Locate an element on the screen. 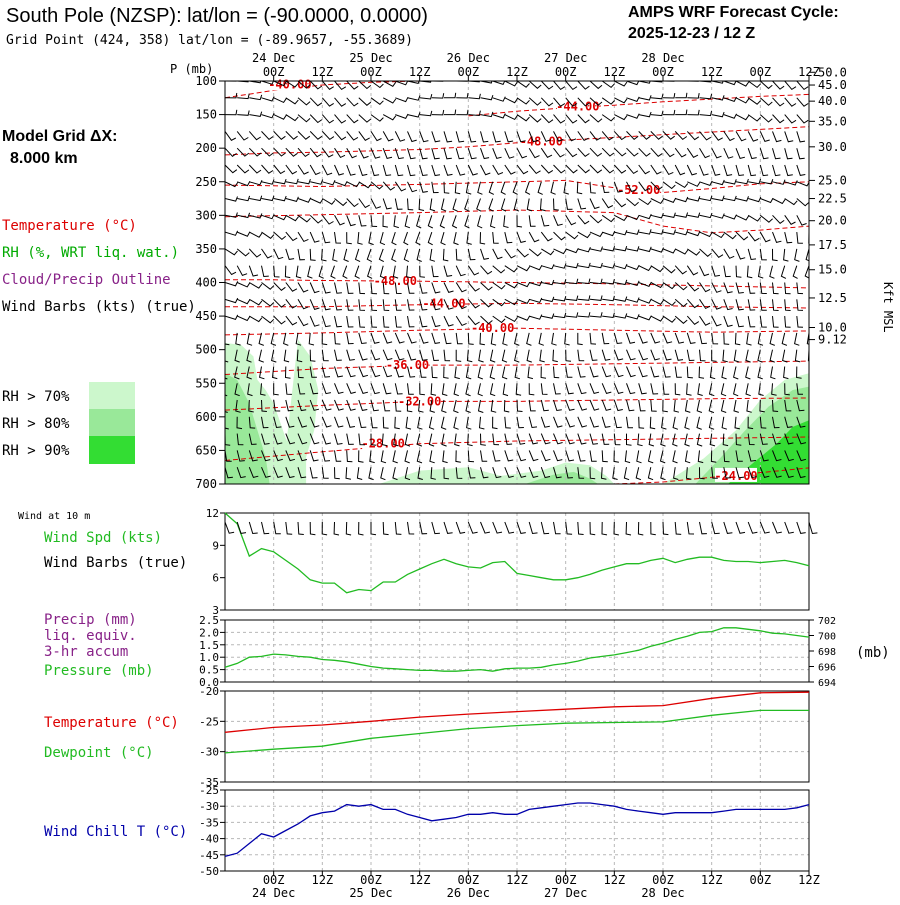  bottom-day-label: 24 Dec is located at coordinates (273, 893).